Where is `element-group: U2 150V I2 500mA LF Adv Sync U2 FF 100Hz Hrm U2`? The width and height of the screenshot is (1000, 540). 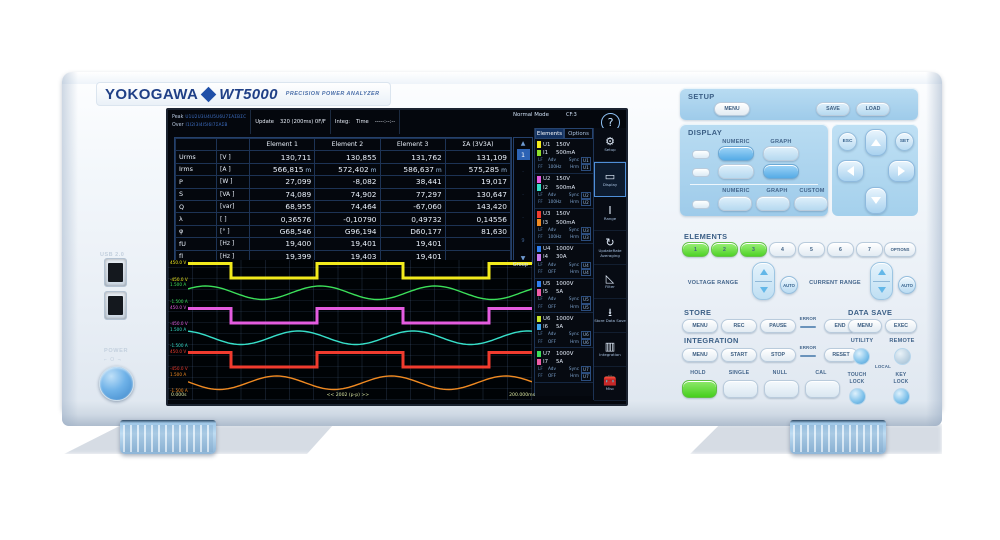 element-group: U2 150V I2 500mA LF Adv Sync U2 FF 100Hz Hrm U2 is located at coordinates (564, 191).